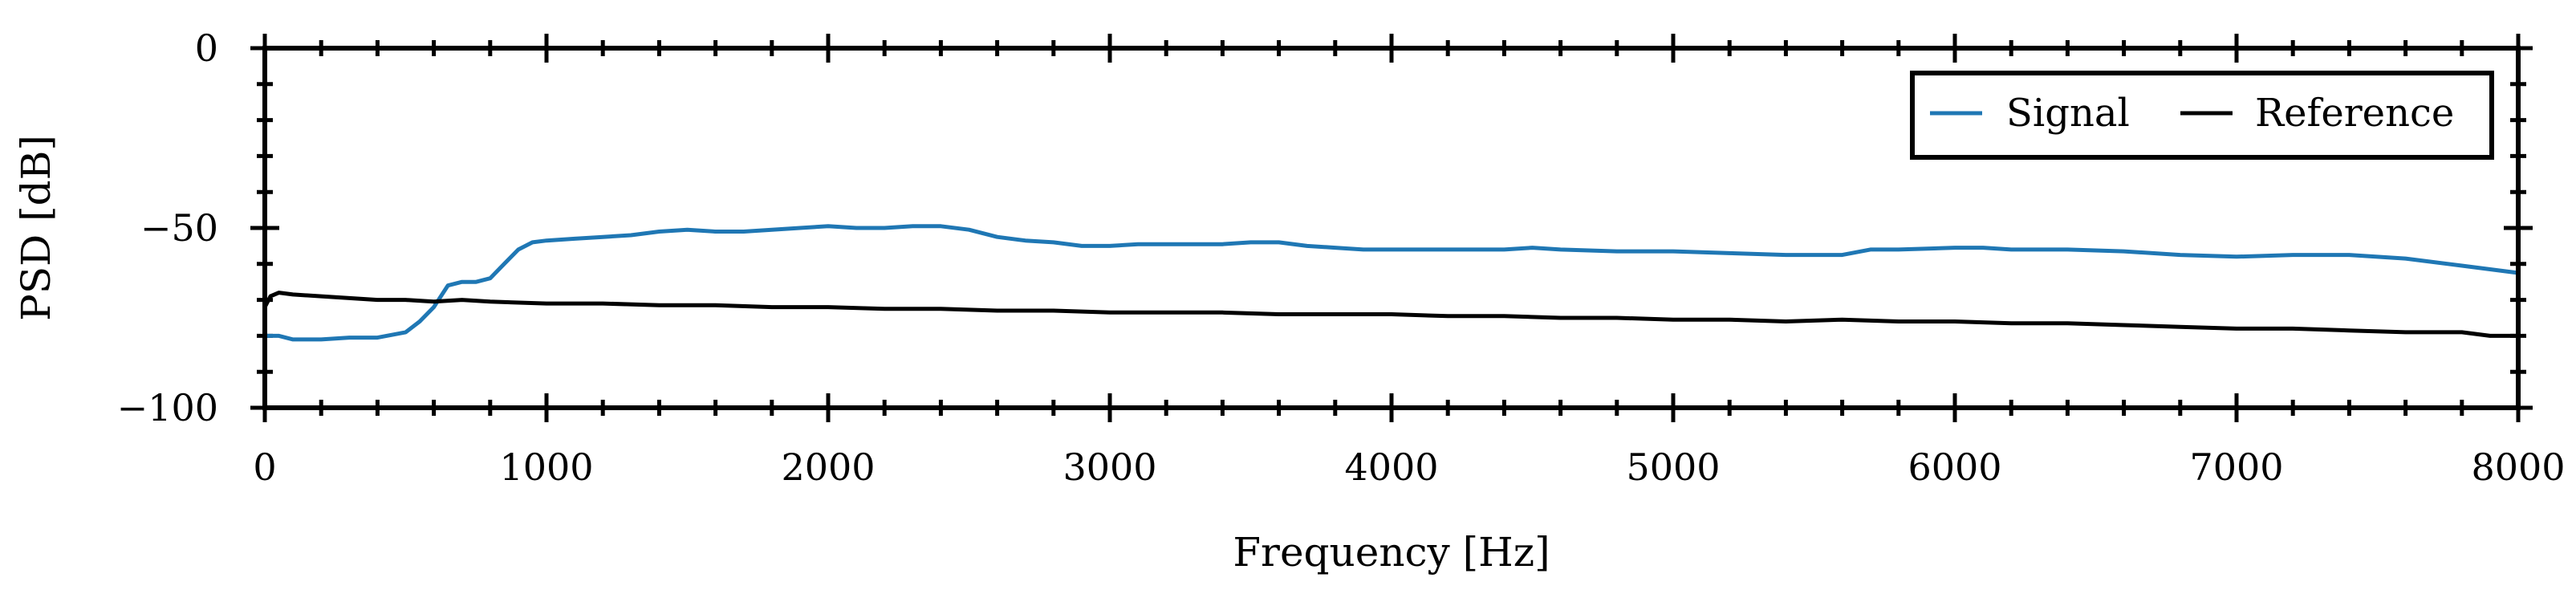  What do you see at coordinates (2518, 467) in the screenshot?
I see `x-tick-label: 8000` at bounding box center [2518, 467].